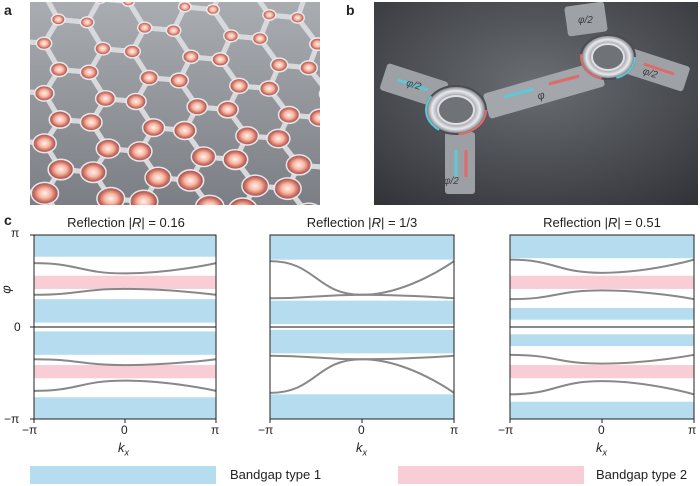  Describe the element at coordinates (276, 474) in the screenshot. I see `legend-label-type1: Bandgap type 1` at that location.